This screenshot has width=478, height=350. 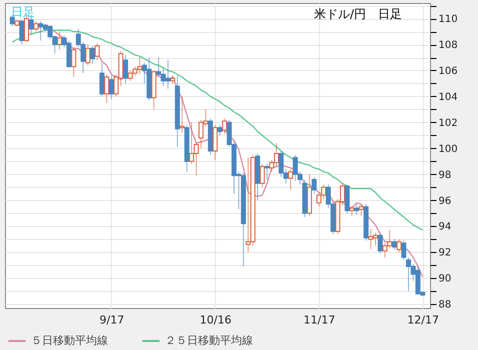 I want to click on y-tick-label: 104, so click(x=448, y=97).